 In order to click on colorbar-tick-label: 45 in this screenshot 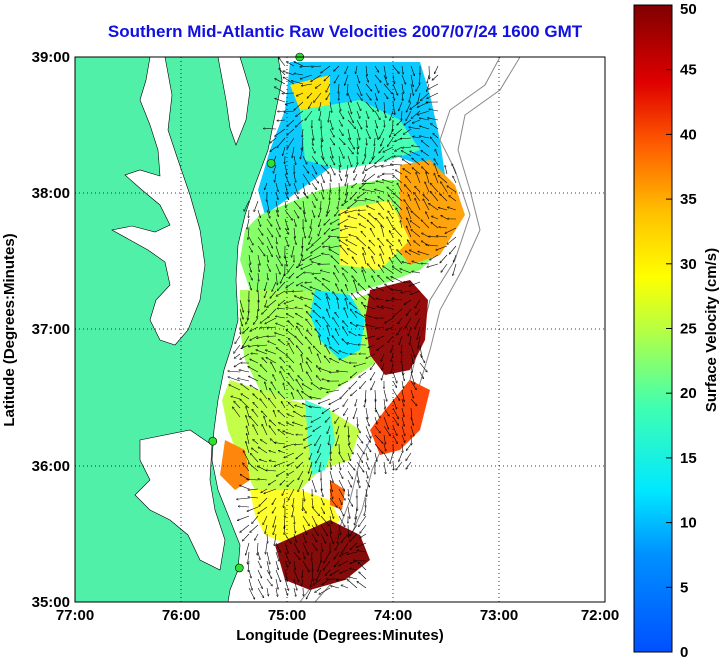, I will do `click(688, 70)`.